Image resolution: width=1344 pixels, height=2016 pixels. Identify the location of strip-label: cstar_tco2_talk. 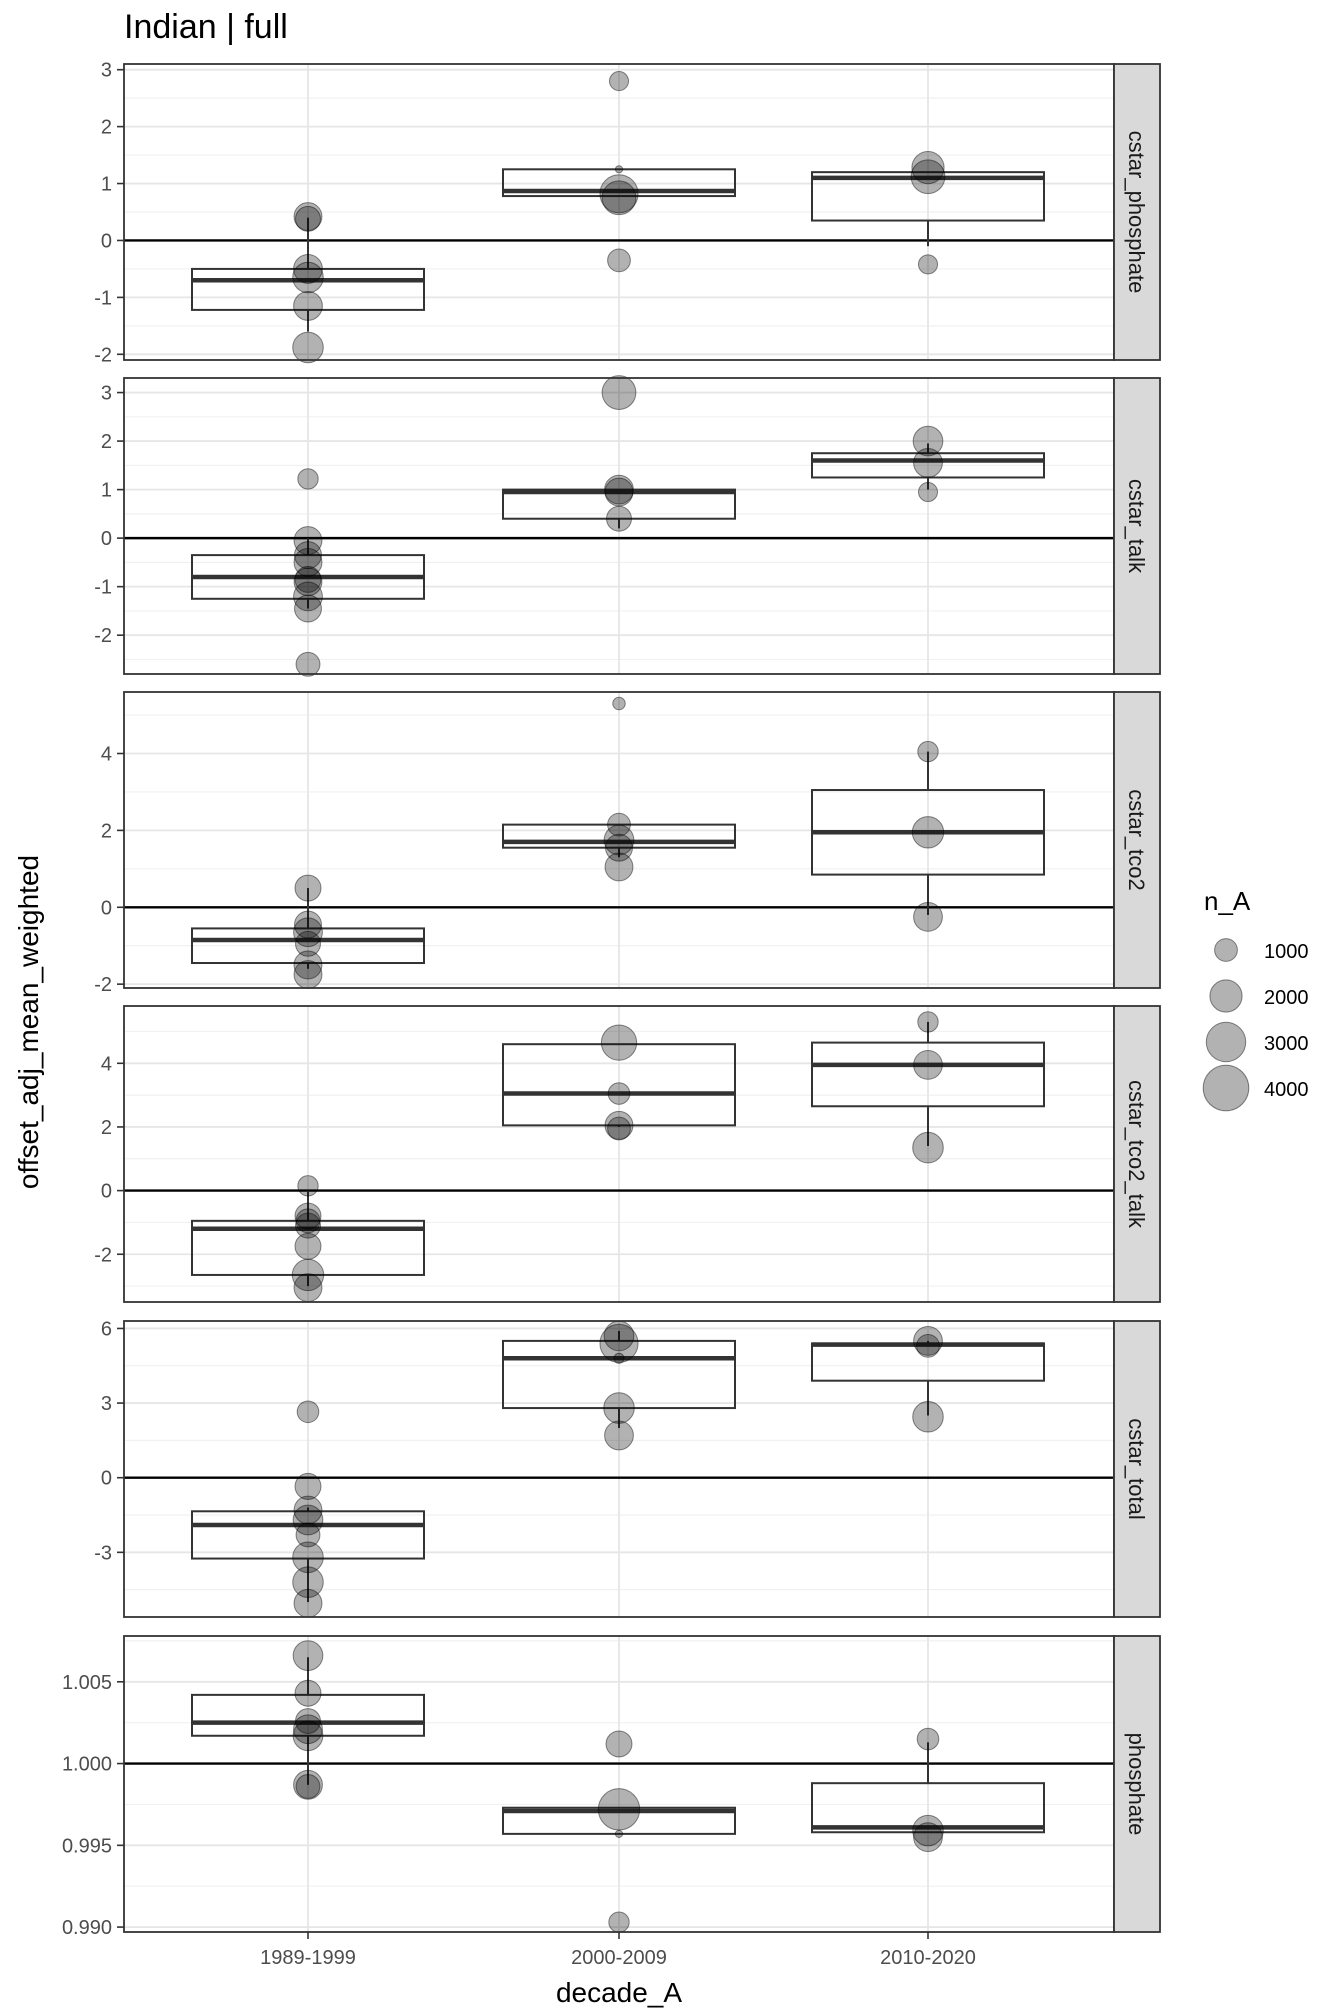
(1136, 1154).